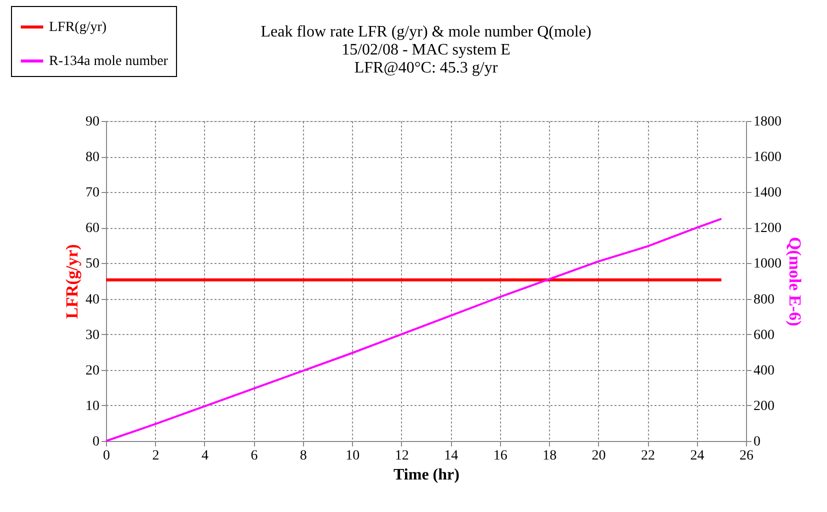 This screenshot has height=512, width=827. Describe the element at coordinates (426, 32) in the screenshot. I see `text: Leak flow rate LFR (g/yr) & mole number Q(mole)` at that location.